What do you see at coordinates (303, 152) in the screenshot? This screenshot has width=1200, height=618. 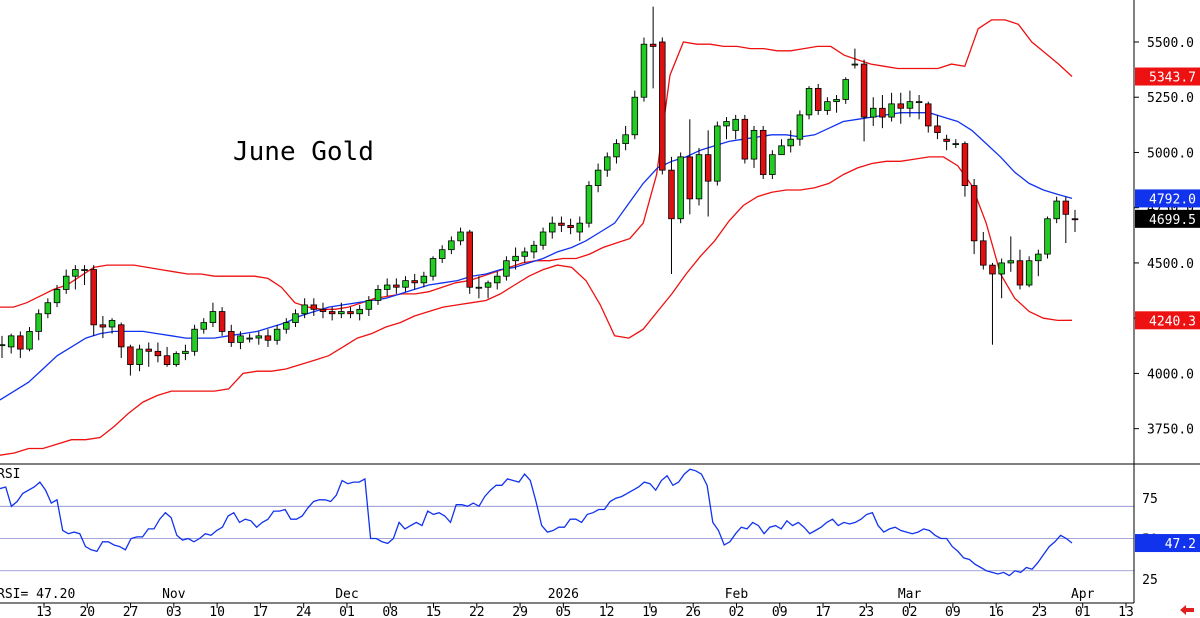 I see `chart-title: June Gold` at bounding box center [303, 152].